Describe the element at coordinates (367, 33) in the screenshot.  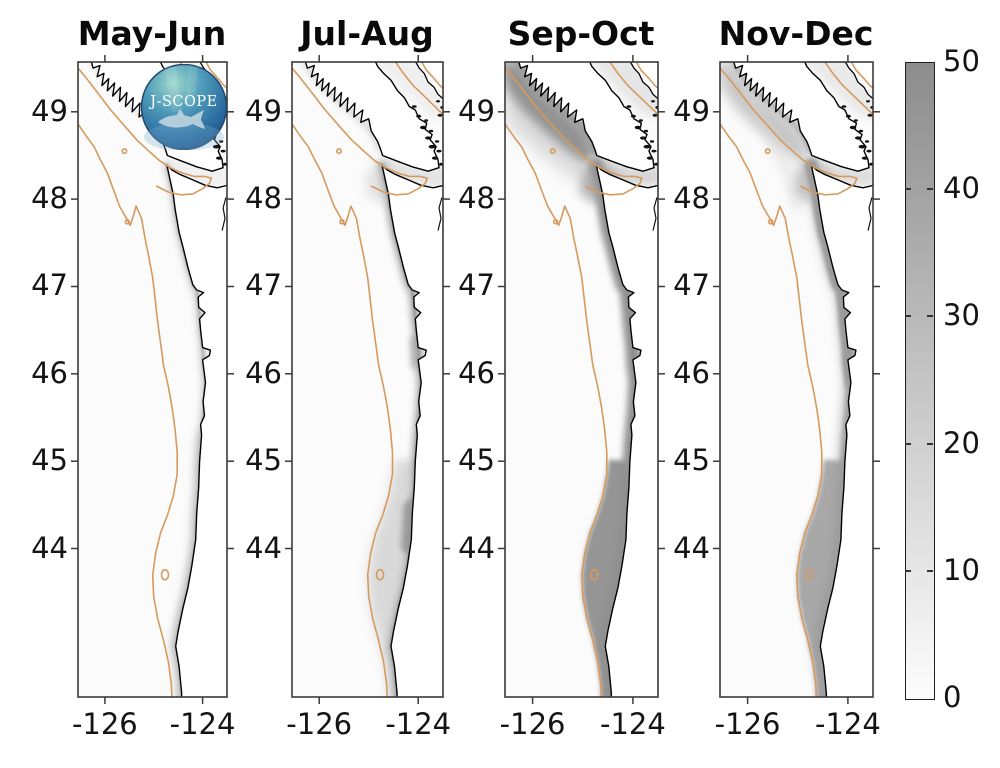
I see `panel-title-jul-aug: Jul-Aug` at that location.